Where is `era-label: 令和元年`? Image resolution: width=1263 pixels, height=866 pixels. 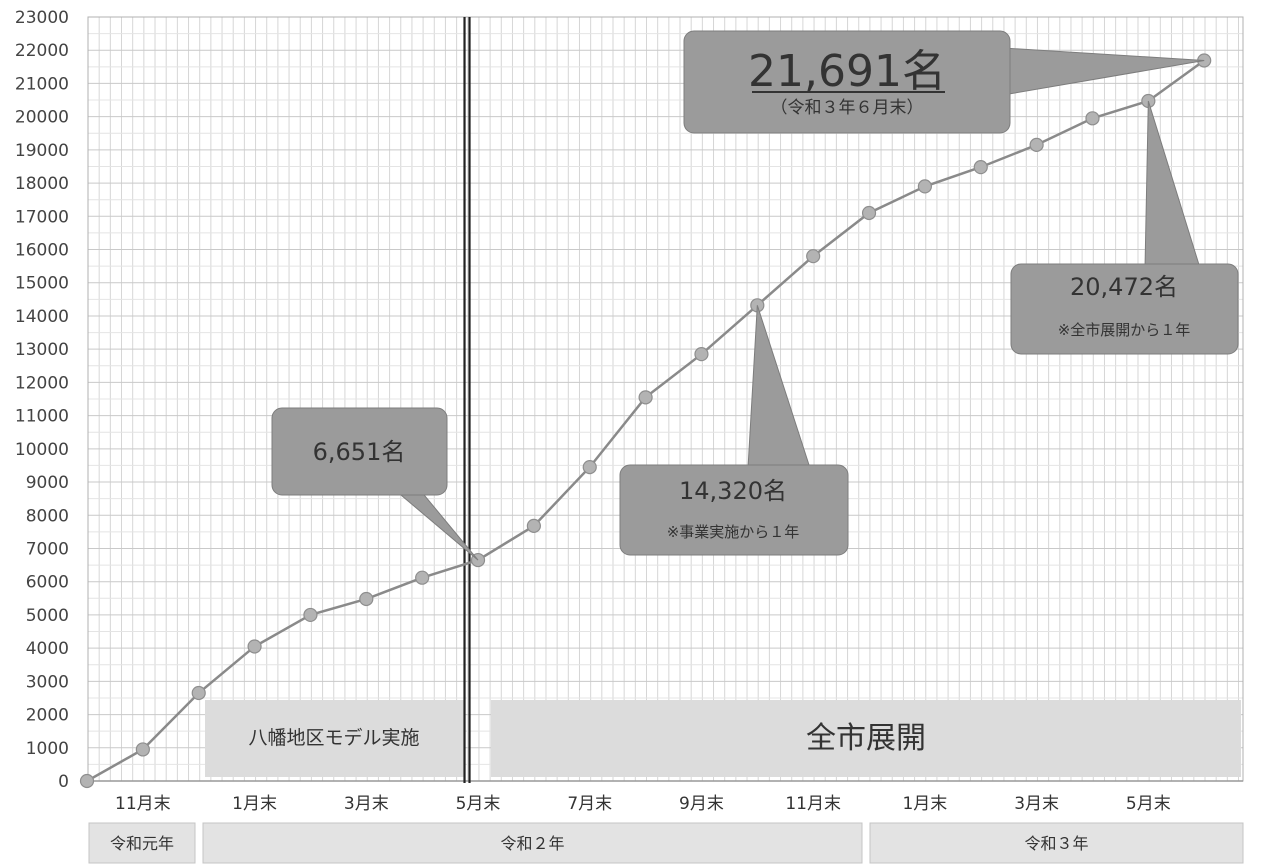
era-label: 令和元年 is located at coordinates (142, 843).